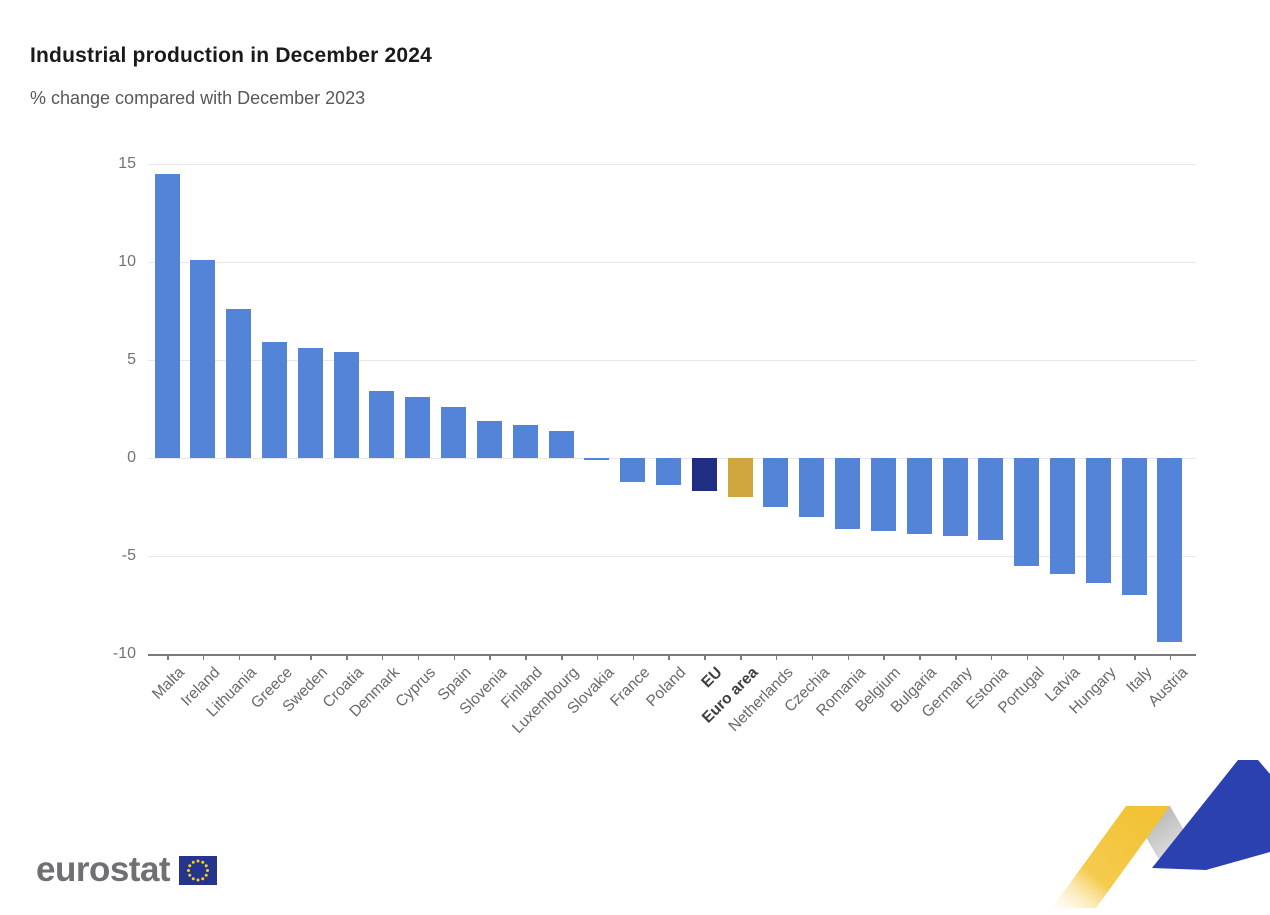  What do you see at coordinates (776, 482) in the screenshot?
I see `bar-netherlands` at bounding box center [776, 482].